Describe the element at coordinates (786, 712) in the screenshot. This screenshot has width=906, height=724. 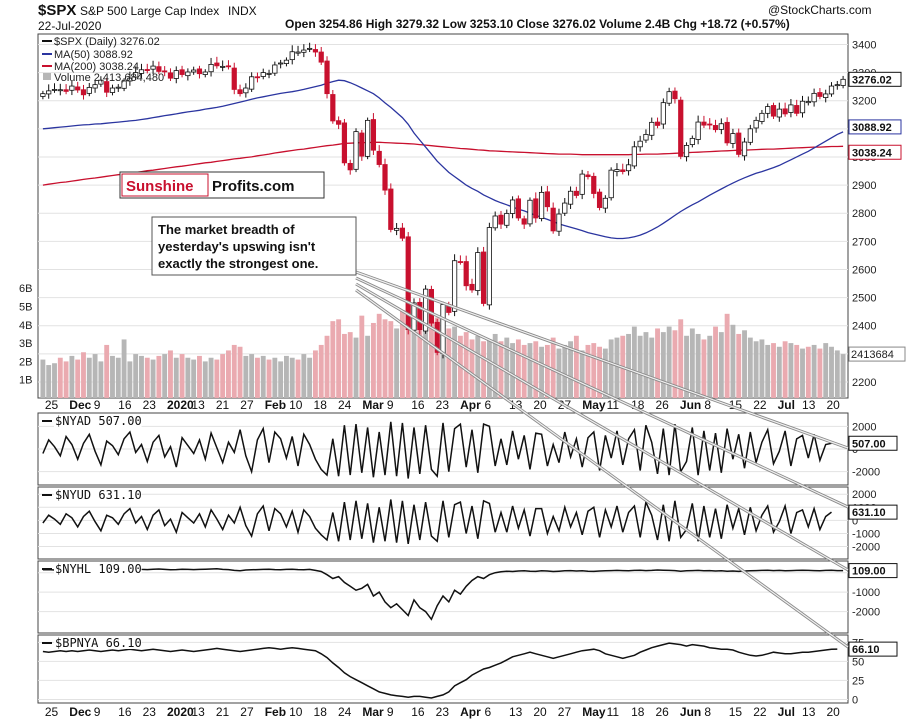
I see `bottom-date-label: Jul` at that location.